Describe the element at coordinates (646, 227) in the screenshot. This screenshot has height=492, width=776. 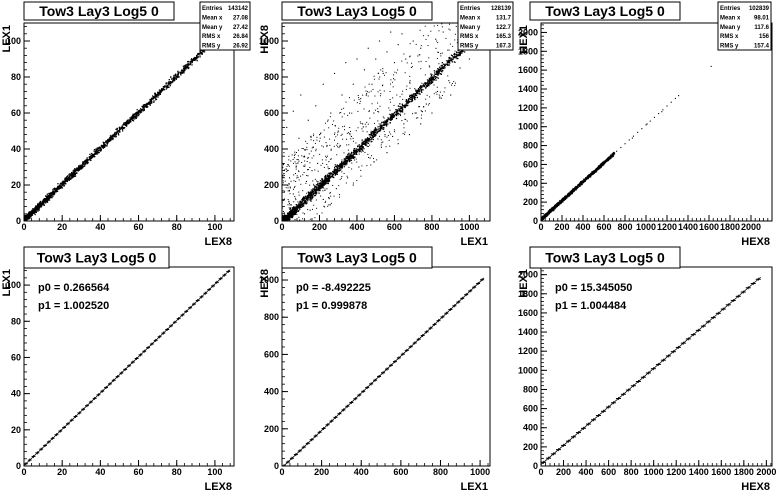
I see `x-tick-label: 1000` at that location.